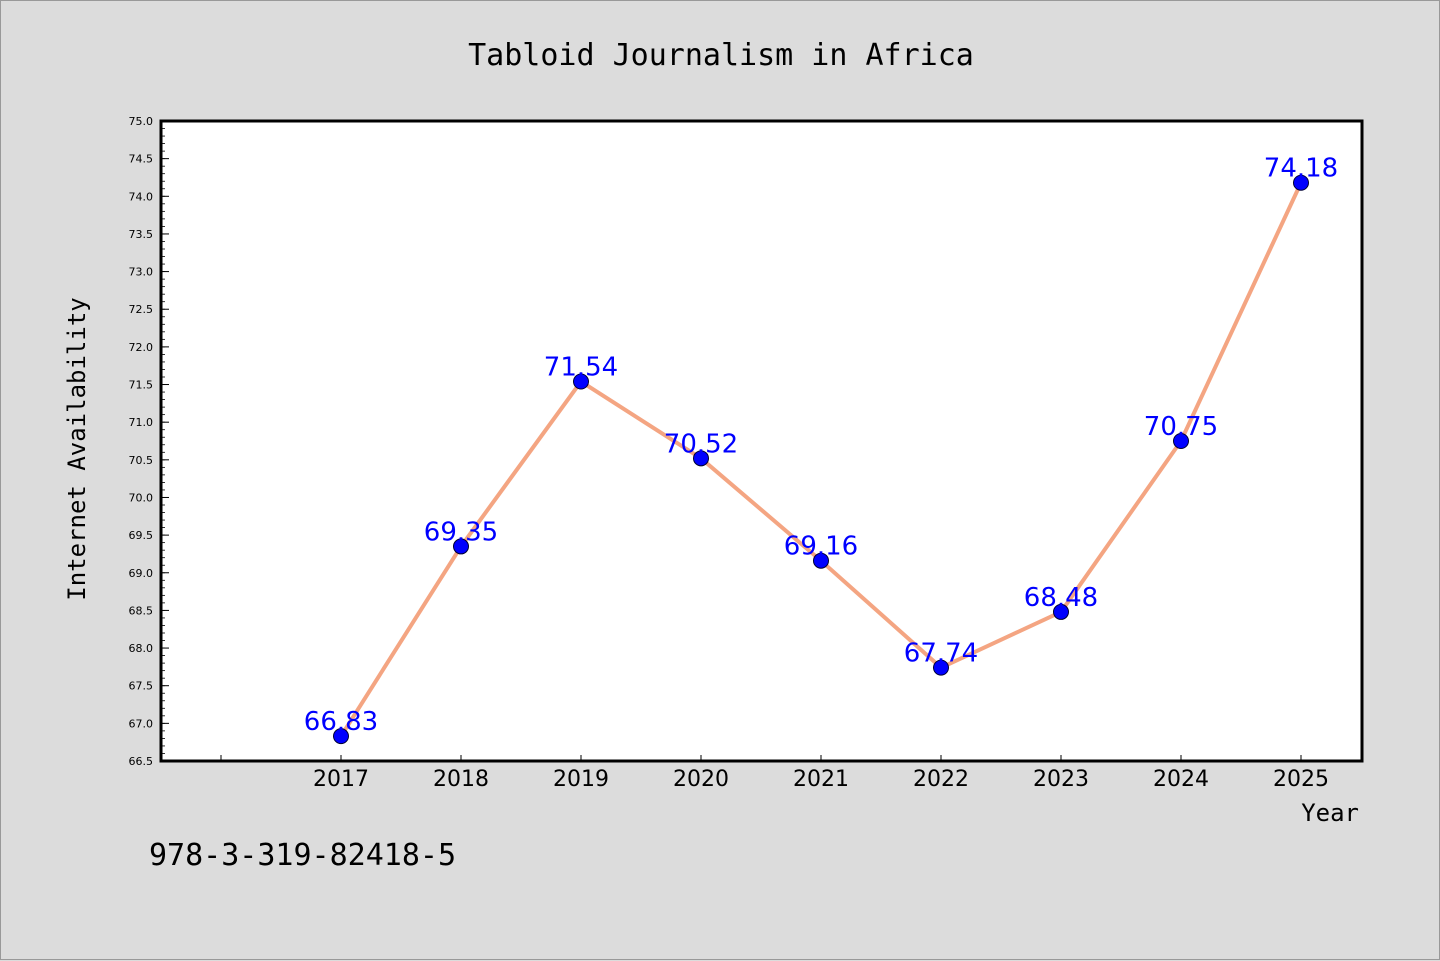  I want to click on x-tick-label: 2020, so click(701, 779).